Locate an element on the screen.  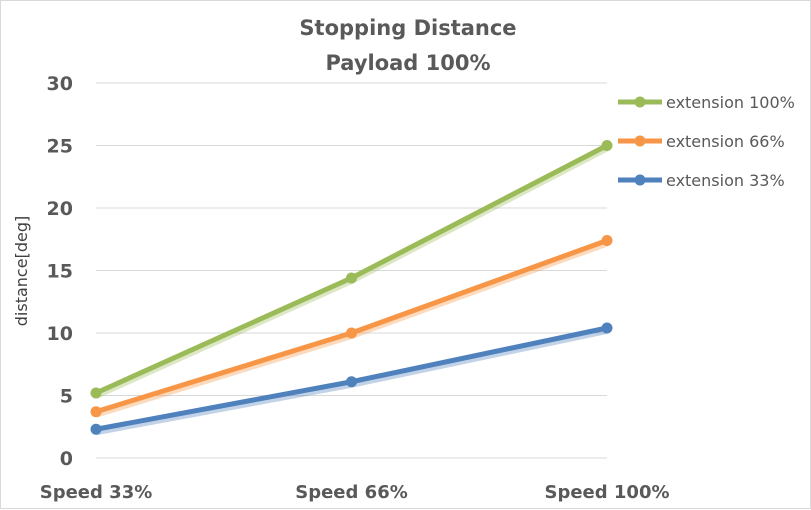
legend-item: extension 33% is located at coordinates (701, 180).